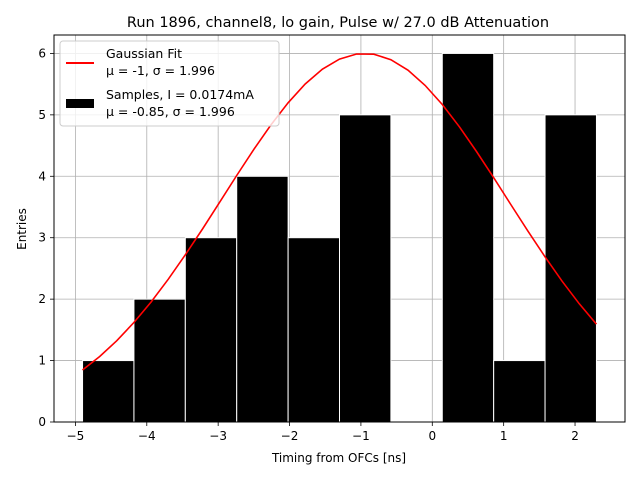  What do you see at coordinates (42, 299) in the screenshot?
I see `y-tick-label-2: 2` at bounding box center [42, 299].